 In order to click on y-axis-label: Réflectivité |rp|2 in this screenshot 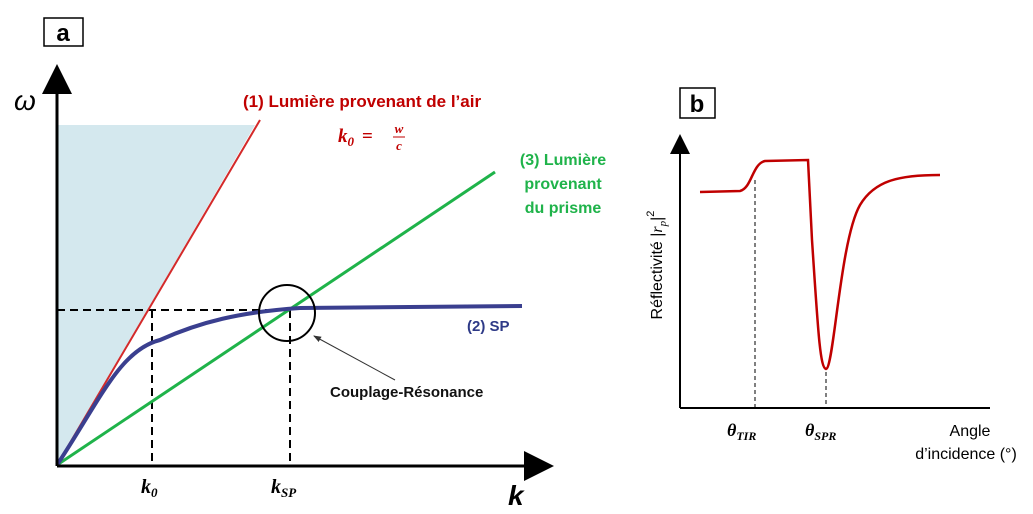, I will do `click(657, 265)`.